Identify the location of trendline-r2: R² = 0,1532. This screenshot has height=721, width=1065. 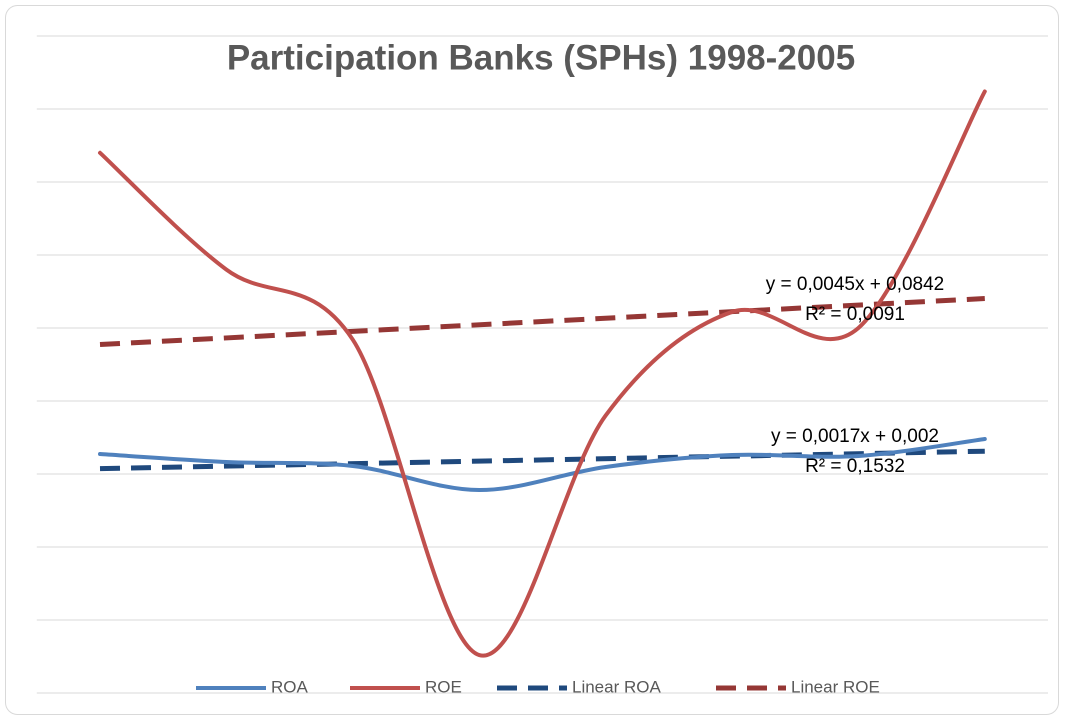
(855, 466).